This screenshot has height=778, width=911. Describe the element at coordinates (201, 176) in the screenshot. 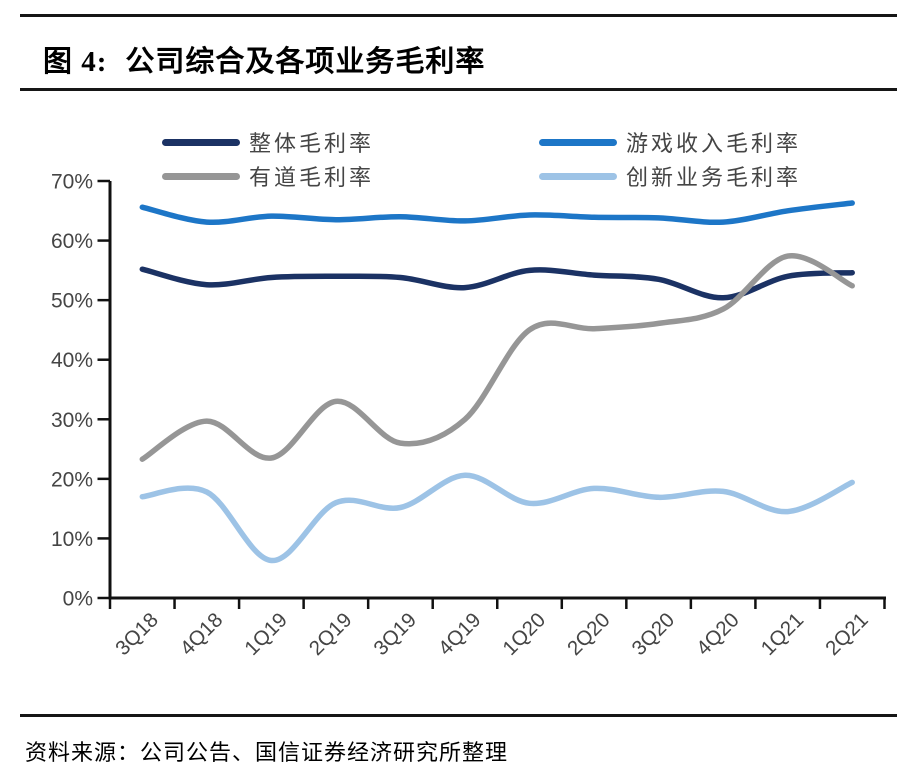

I see `legend-line-swatch-youdao-icon` at that location.